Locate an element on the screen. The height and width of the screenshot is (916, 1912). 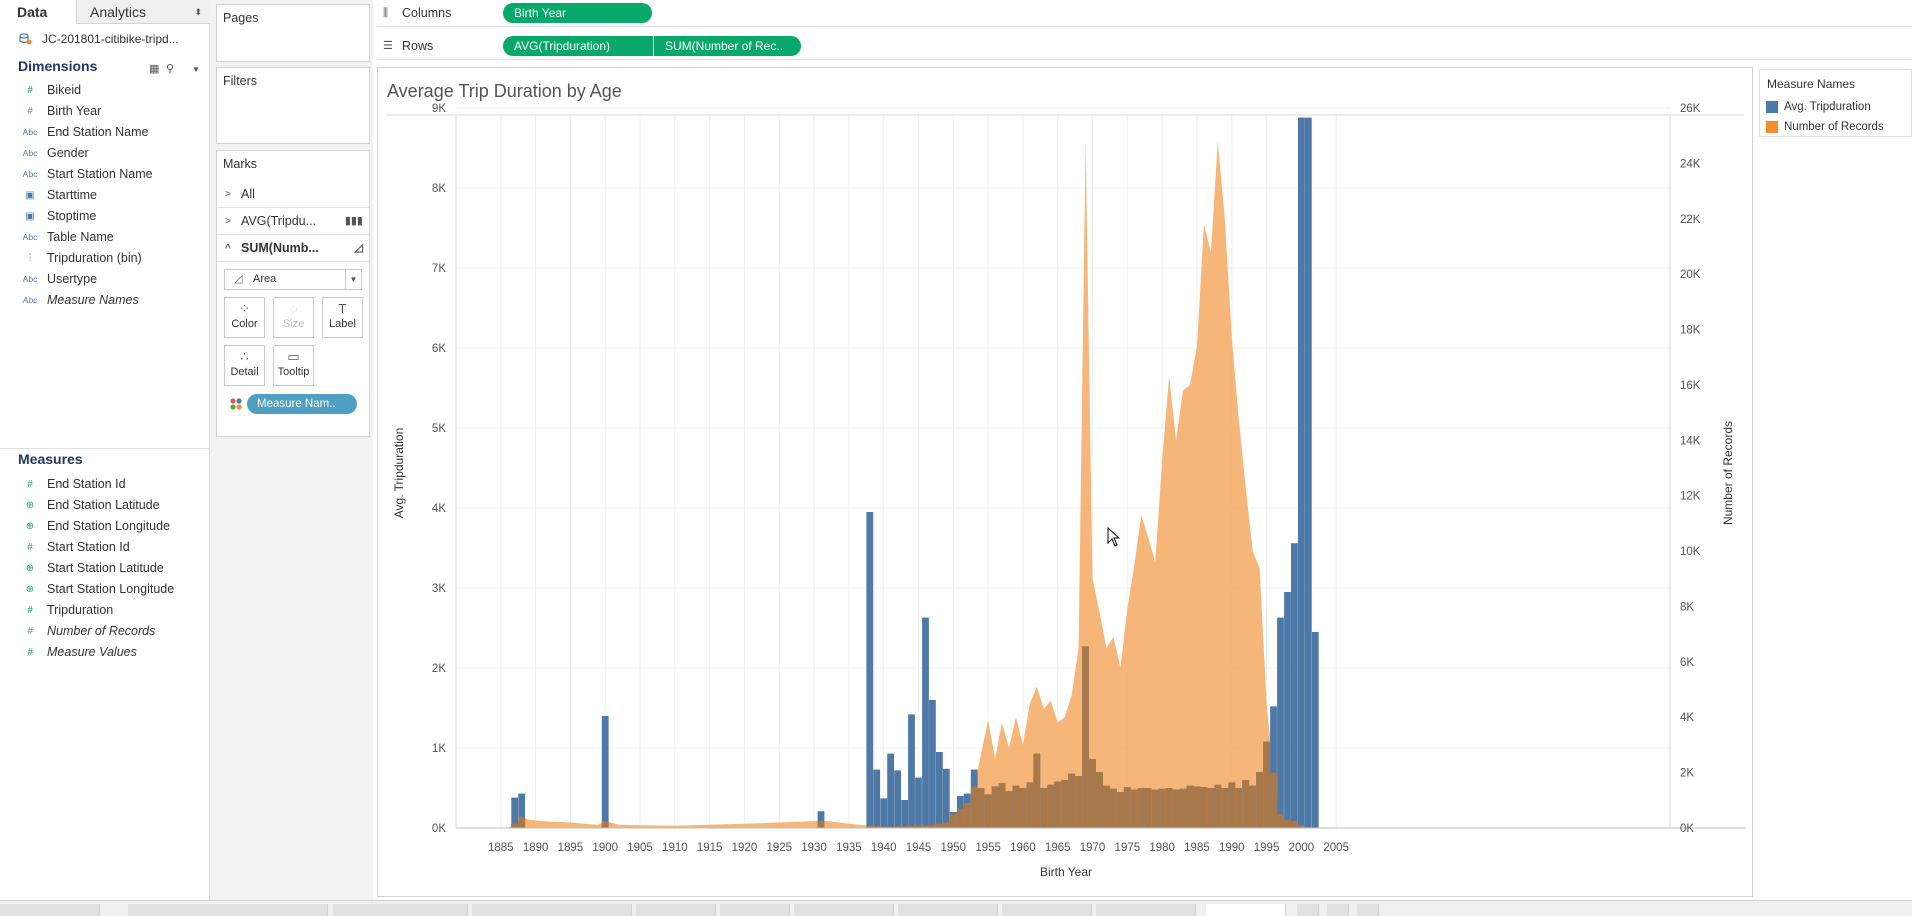
dimension-field: # Birth Year is located at coordinates (105, 111).